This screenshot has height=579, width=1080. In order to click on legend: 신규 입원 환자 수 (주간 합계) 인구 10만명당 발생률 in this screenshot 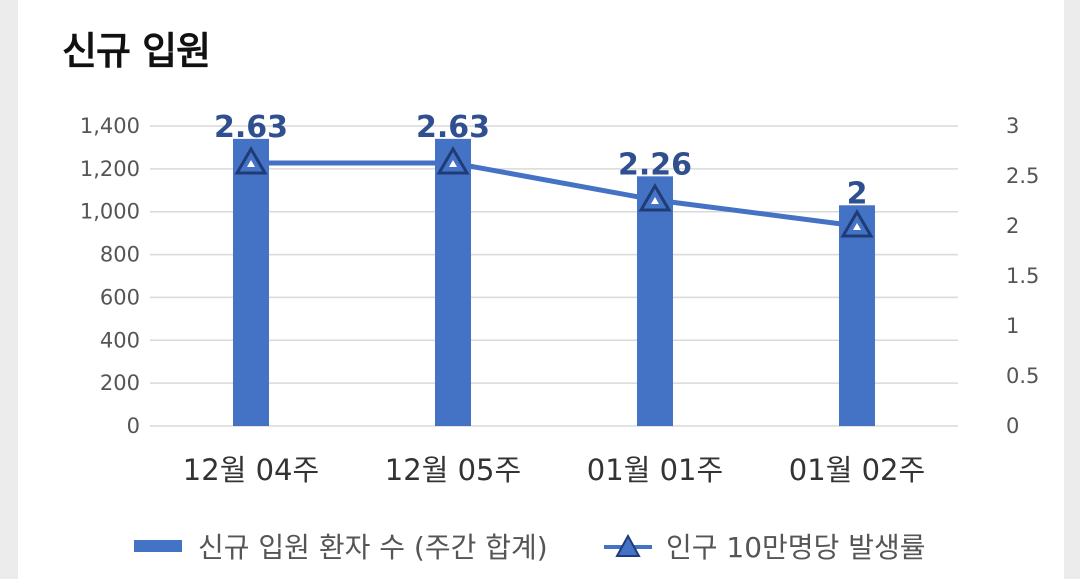, I will do `click(530, 547)`.